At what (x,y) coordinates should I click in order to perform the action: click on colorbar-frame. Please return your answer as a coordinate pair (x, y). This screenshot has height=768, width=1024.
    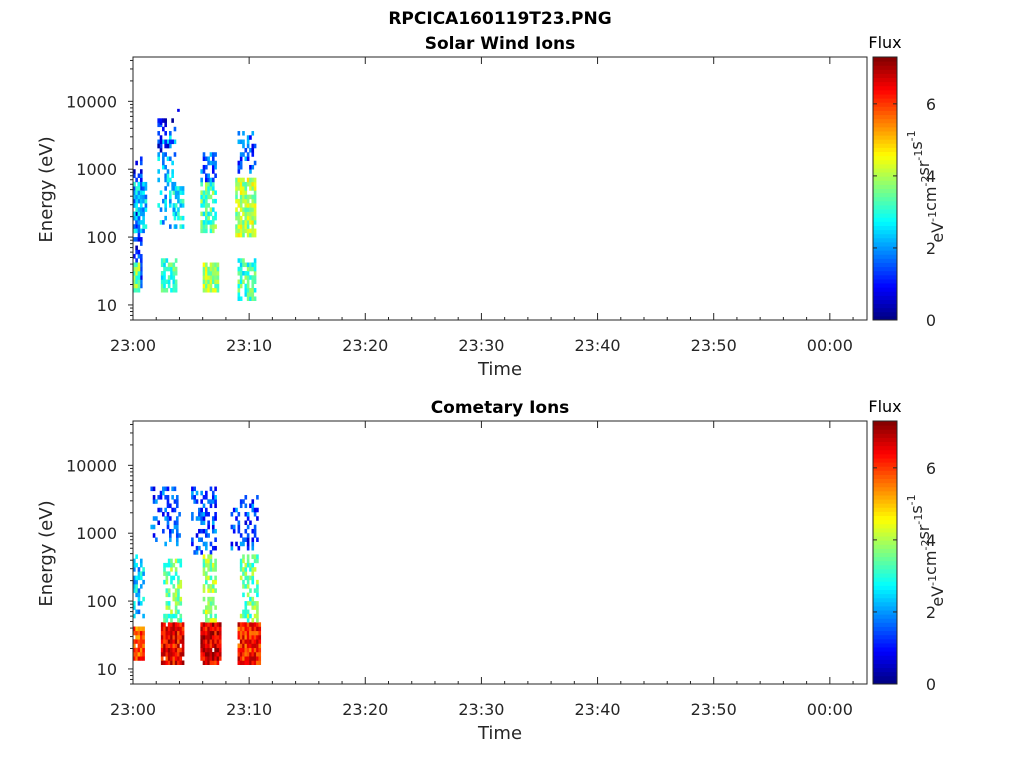
    Looking at the image, I should click on (885, 552).